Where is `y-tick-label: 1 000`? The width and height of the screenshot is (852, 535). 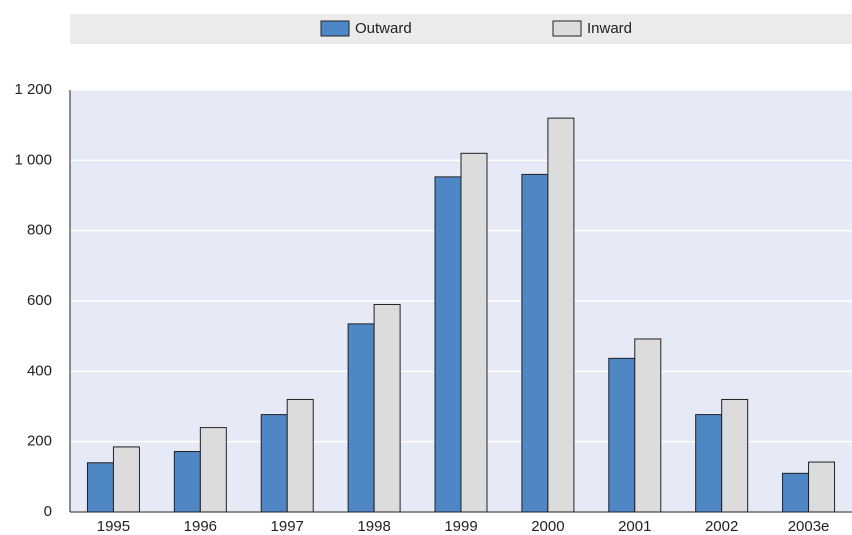
y-tick-label: 1 000 is located at coordinates (33, 159).